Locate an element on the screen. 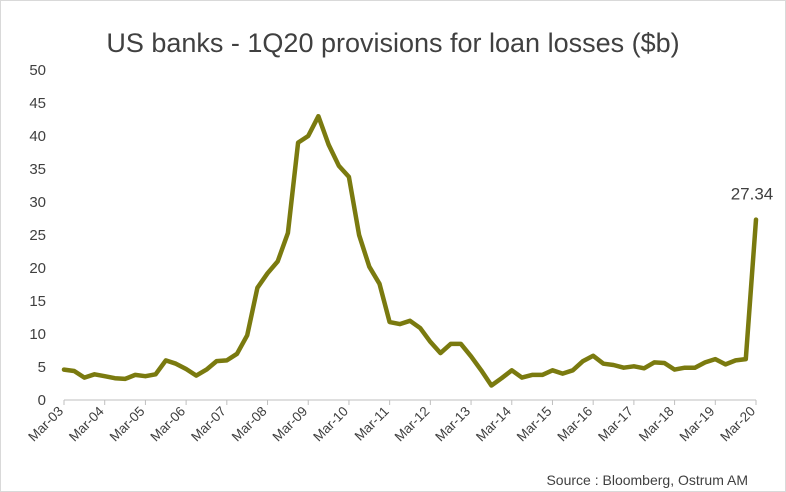 This screenshot has width=786, height=492. x-tick-label: Mar-04 is located at coordinates (86, 423).